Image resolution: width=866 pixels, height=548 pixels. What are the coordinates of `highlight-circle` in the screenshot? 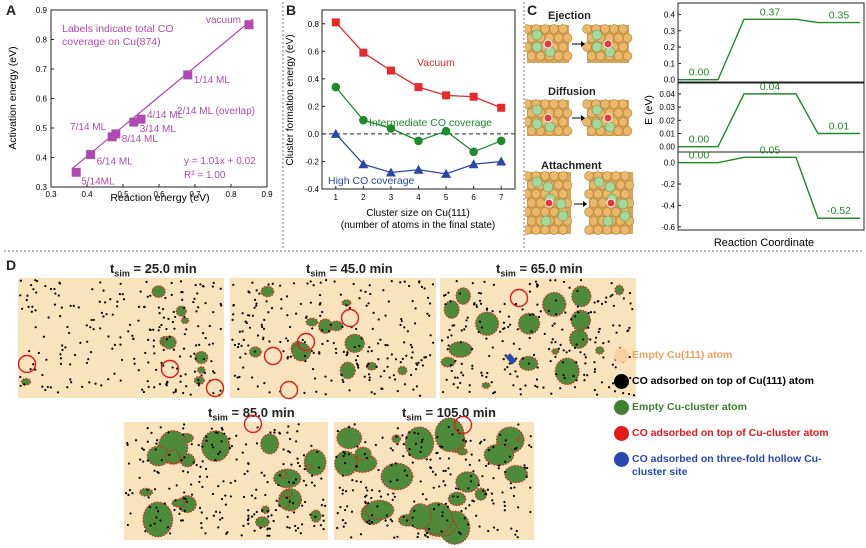 It's located at (306, 342).